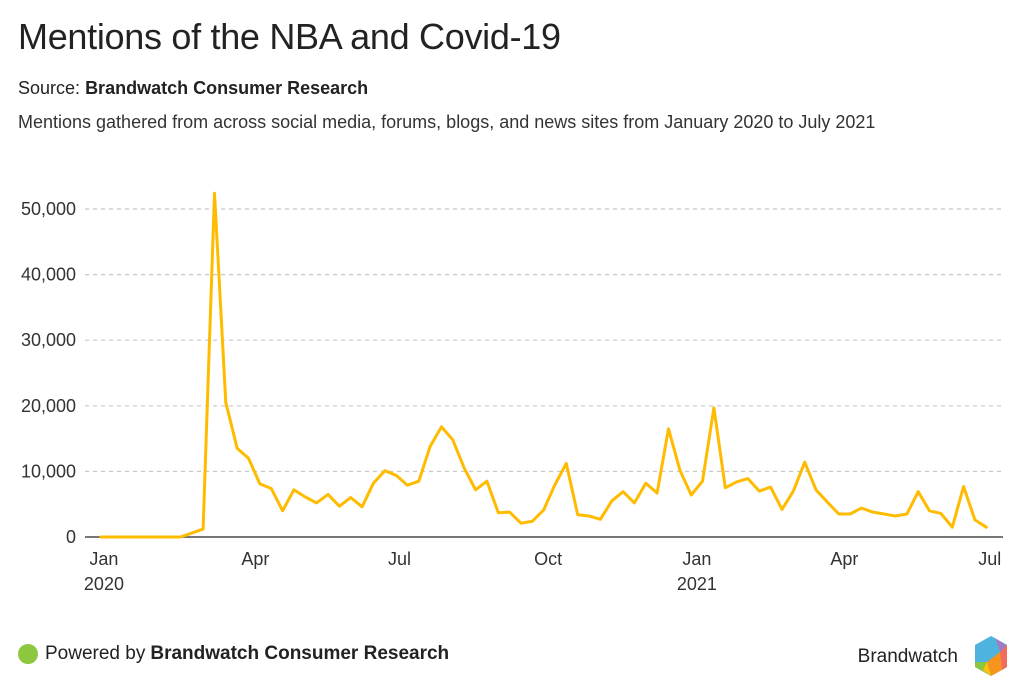 Image resolution: width=1024 pixels, height=694 pixels. I want to click on y-tick-label: 50,000, so click(48, 209).